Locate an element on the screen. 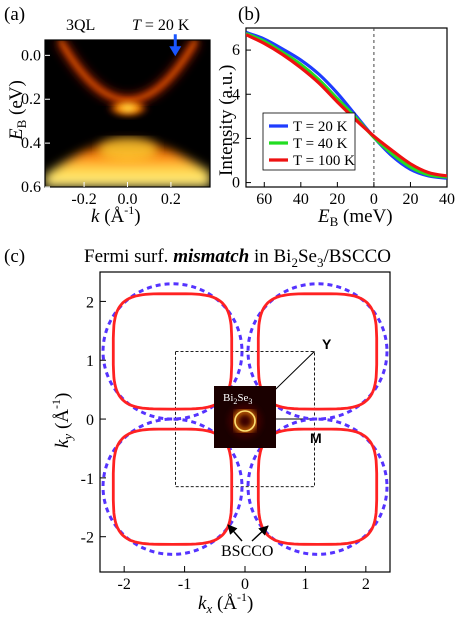 The height and width of the screenshot is (618, 463). lower-band-hotspot is located at coordinates (128, 150).